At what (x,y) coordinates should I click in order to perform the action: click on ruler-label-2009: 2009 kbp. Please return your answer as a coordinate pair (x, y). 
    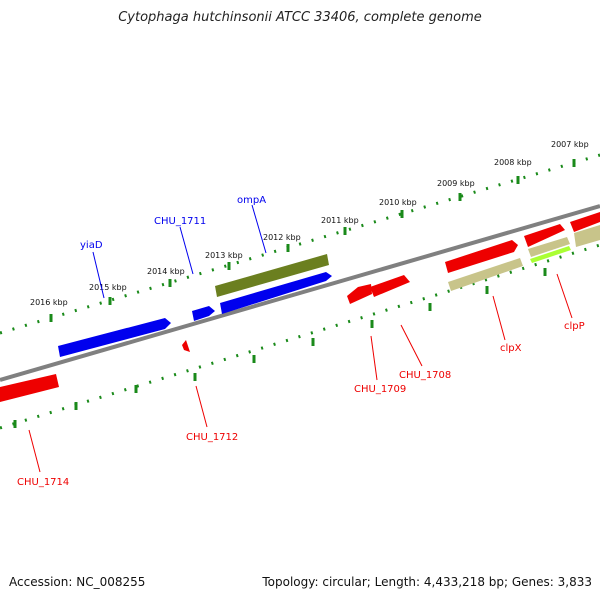
    Looking at the image, I should click on (456, 183).